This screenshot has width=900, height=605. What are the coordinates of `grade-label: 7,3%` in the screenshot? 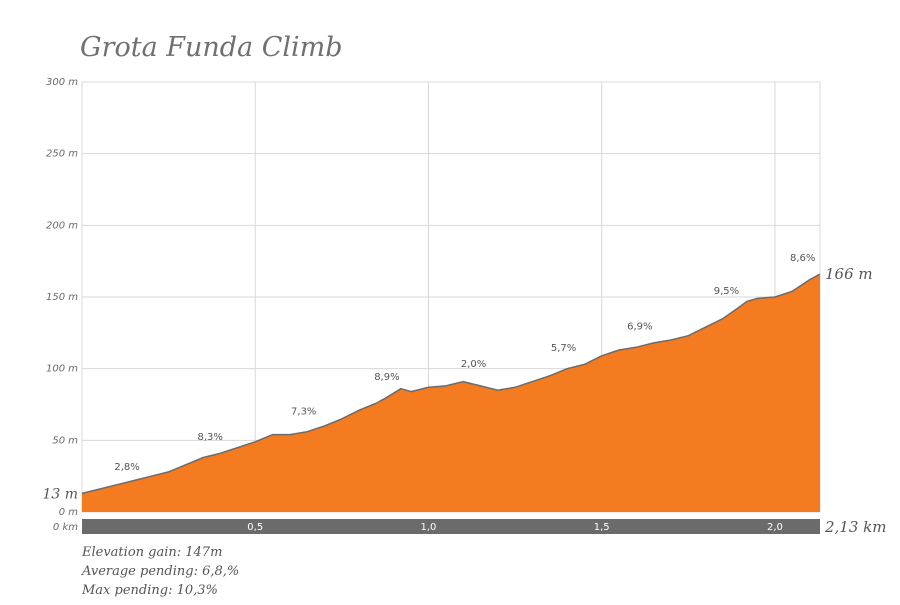 It's located at (303, 411).